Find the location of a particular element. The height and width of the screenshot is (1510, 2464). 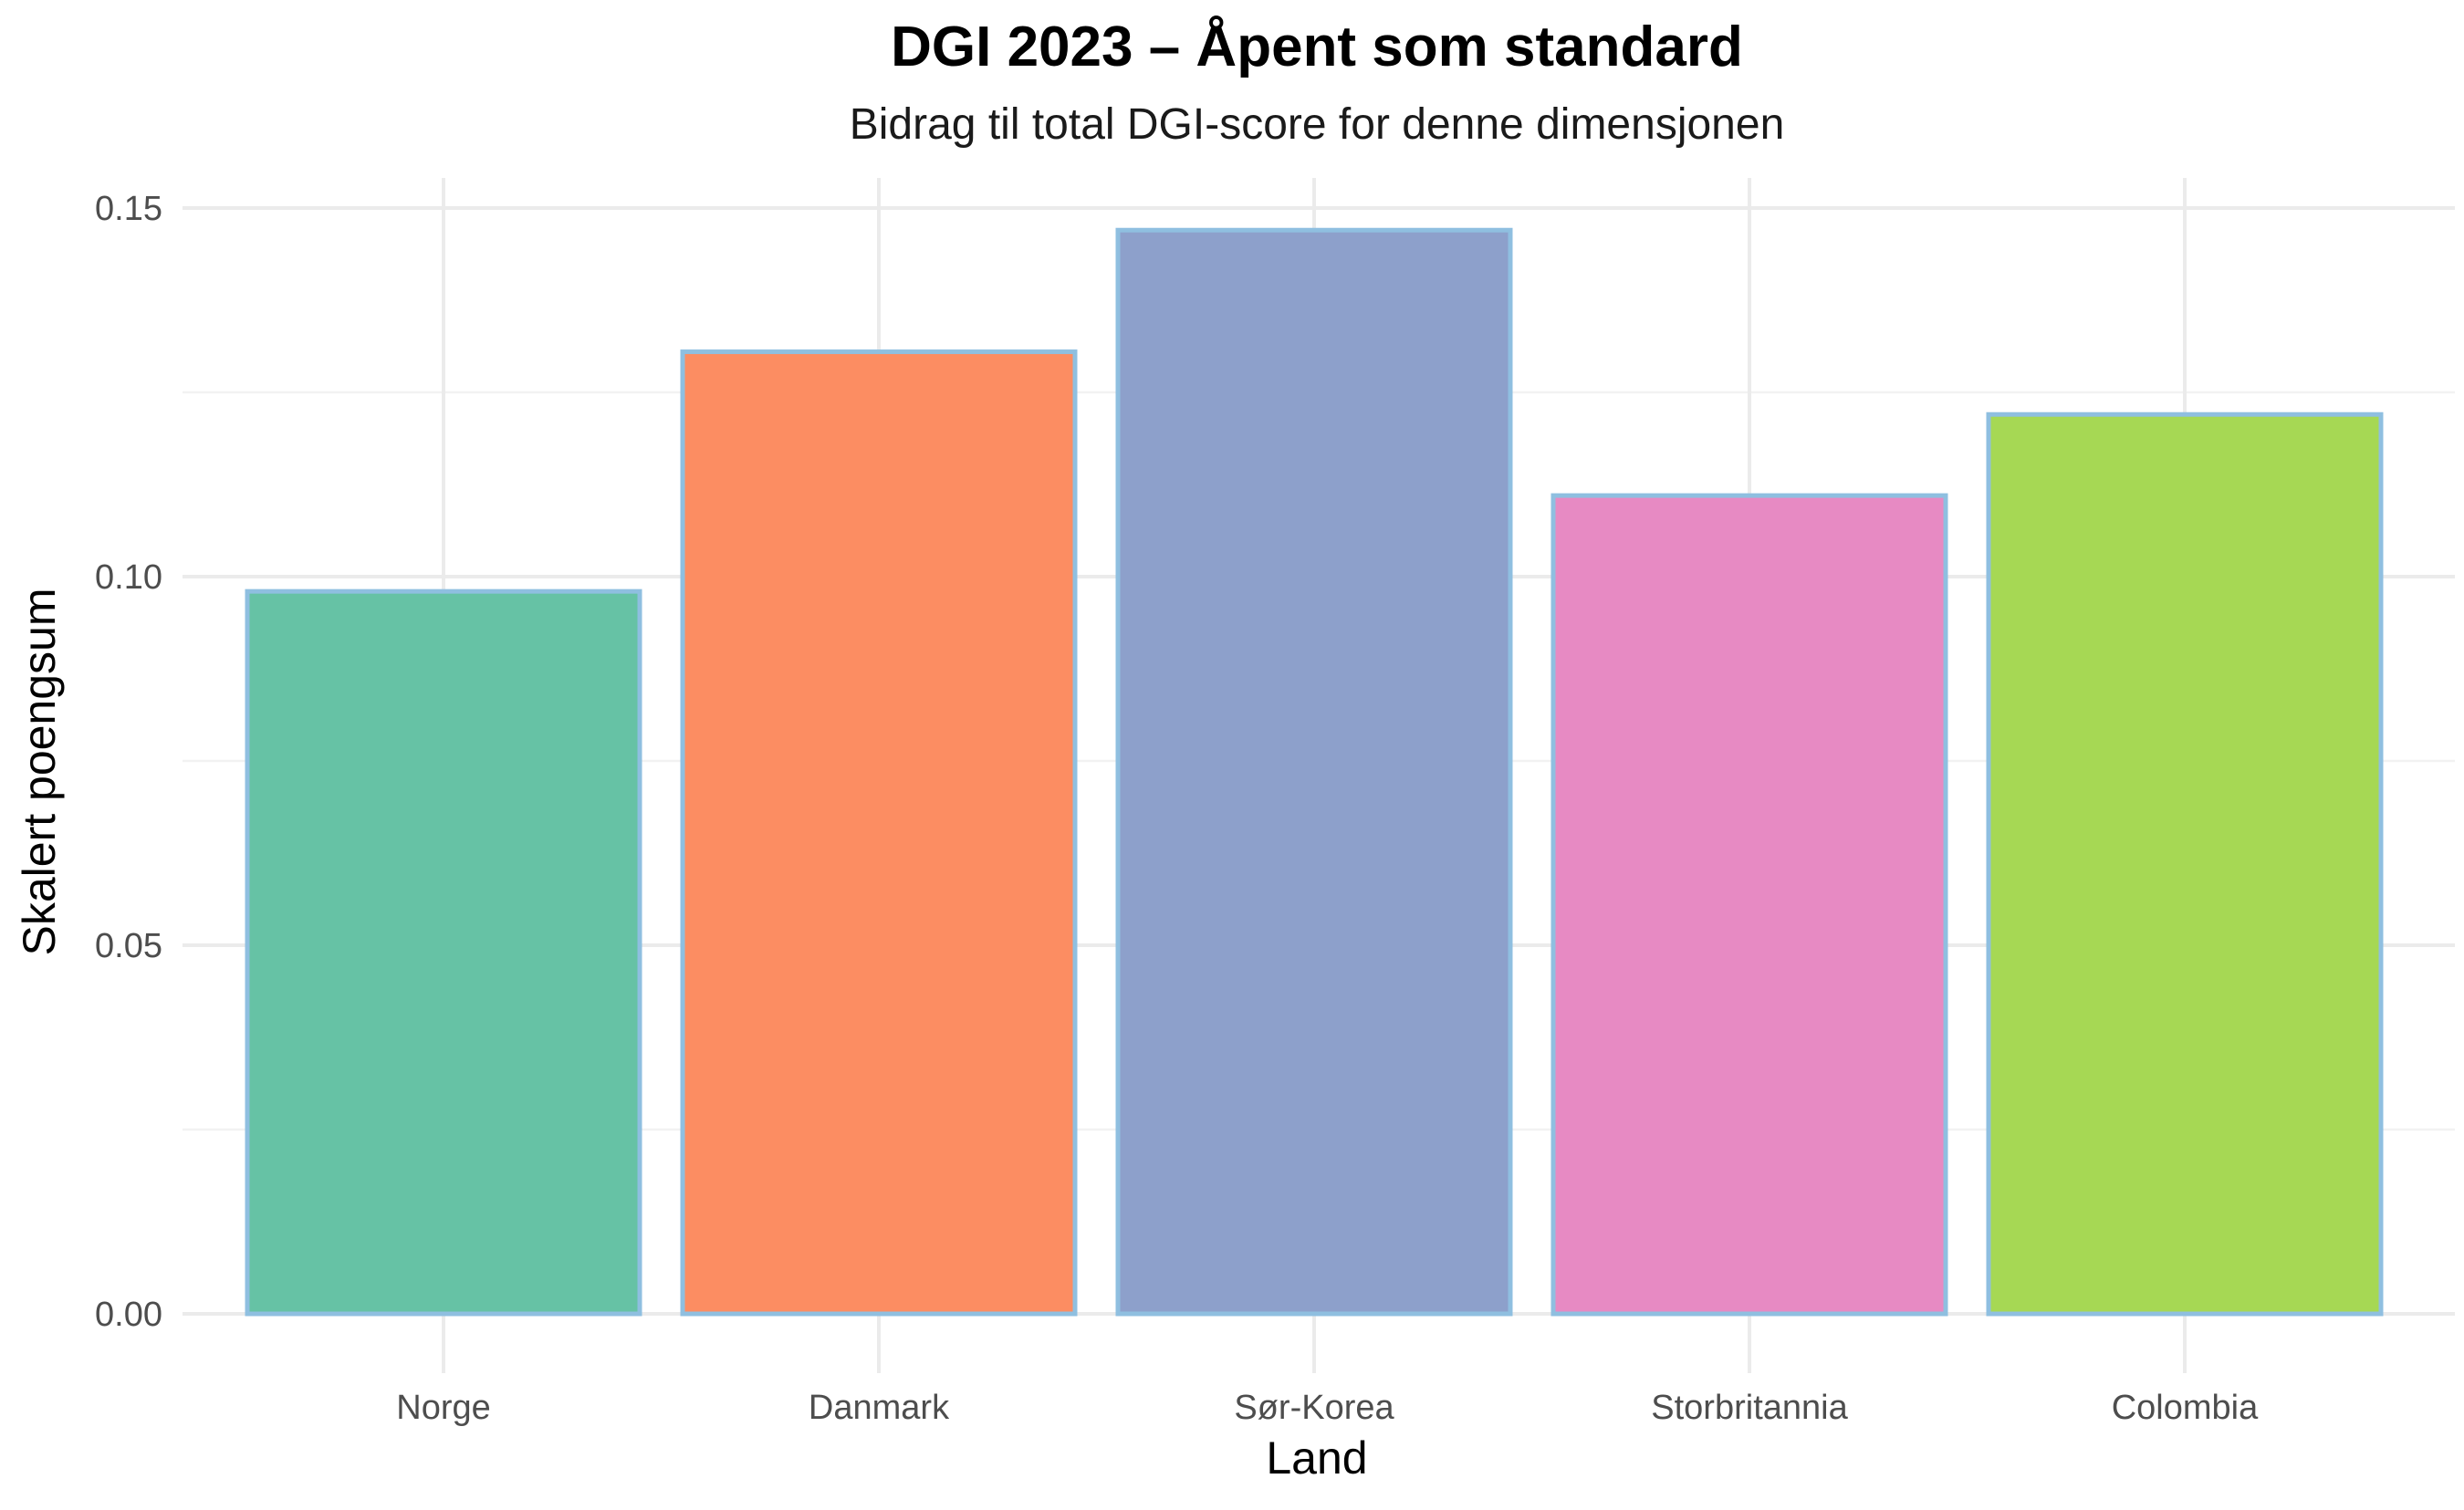

y-tick-label: 0.05 is located at coordinates (128, 946).